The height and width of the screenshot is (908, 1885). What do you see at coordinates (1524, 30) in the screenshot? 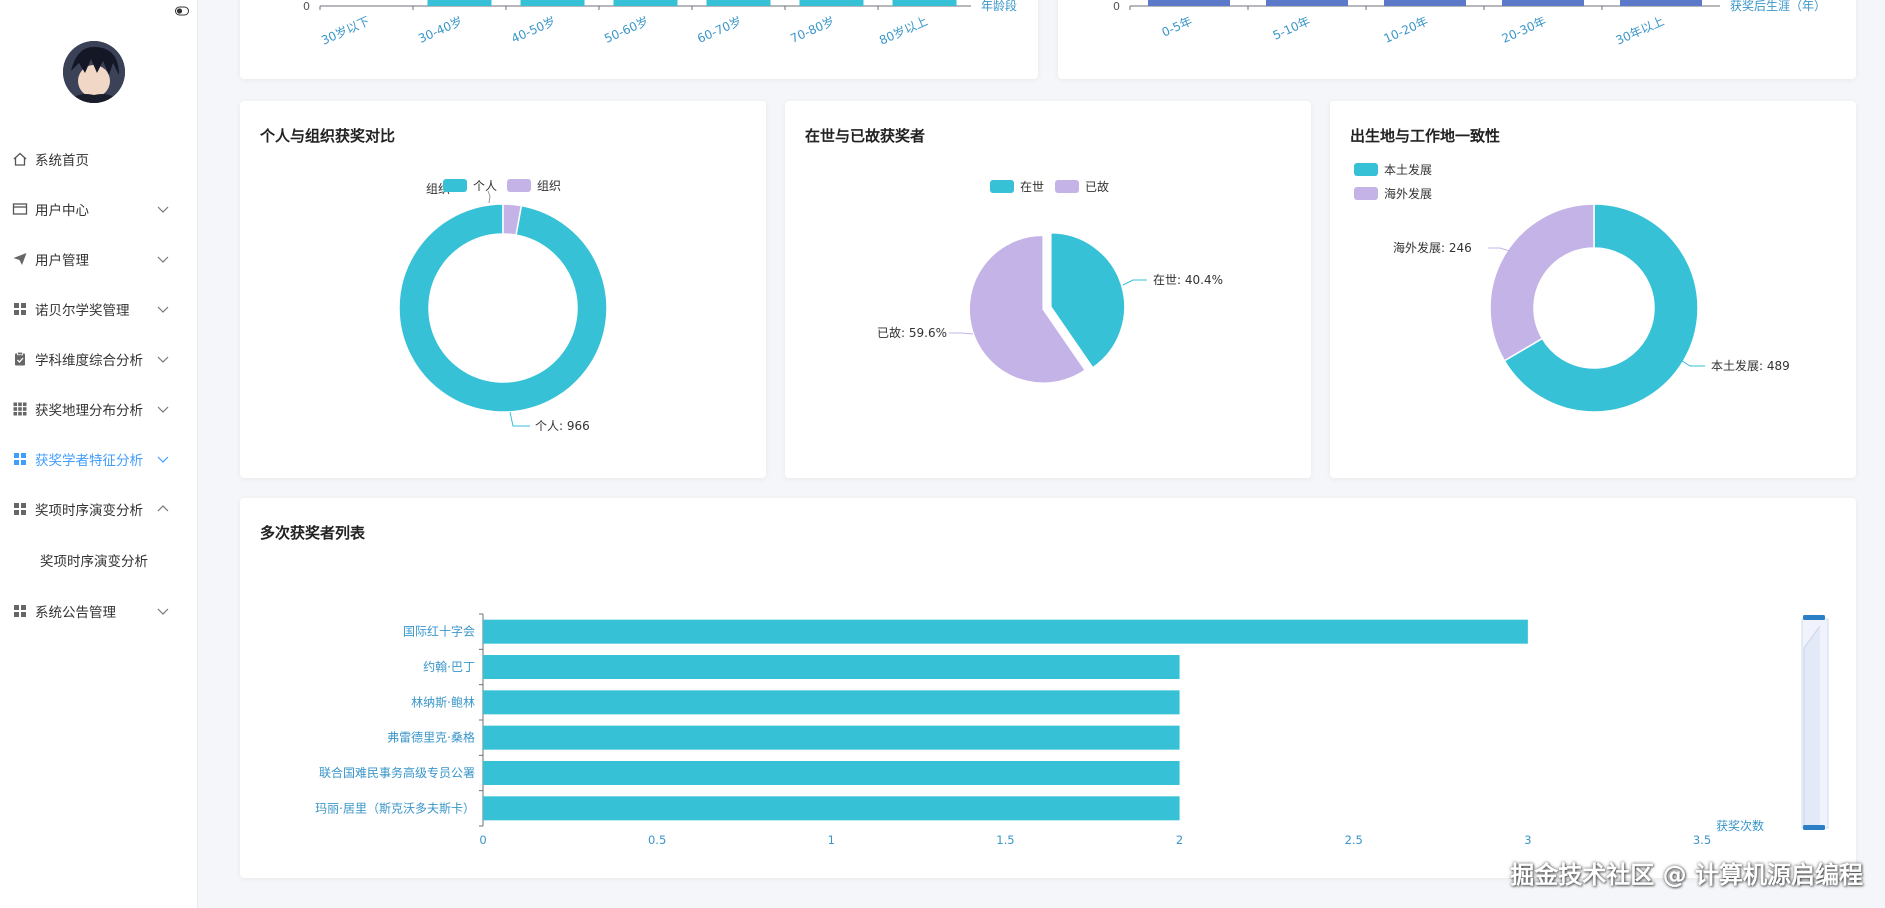
I see `x-tick-label: 20-30年` at bounding box center [1524, 30].